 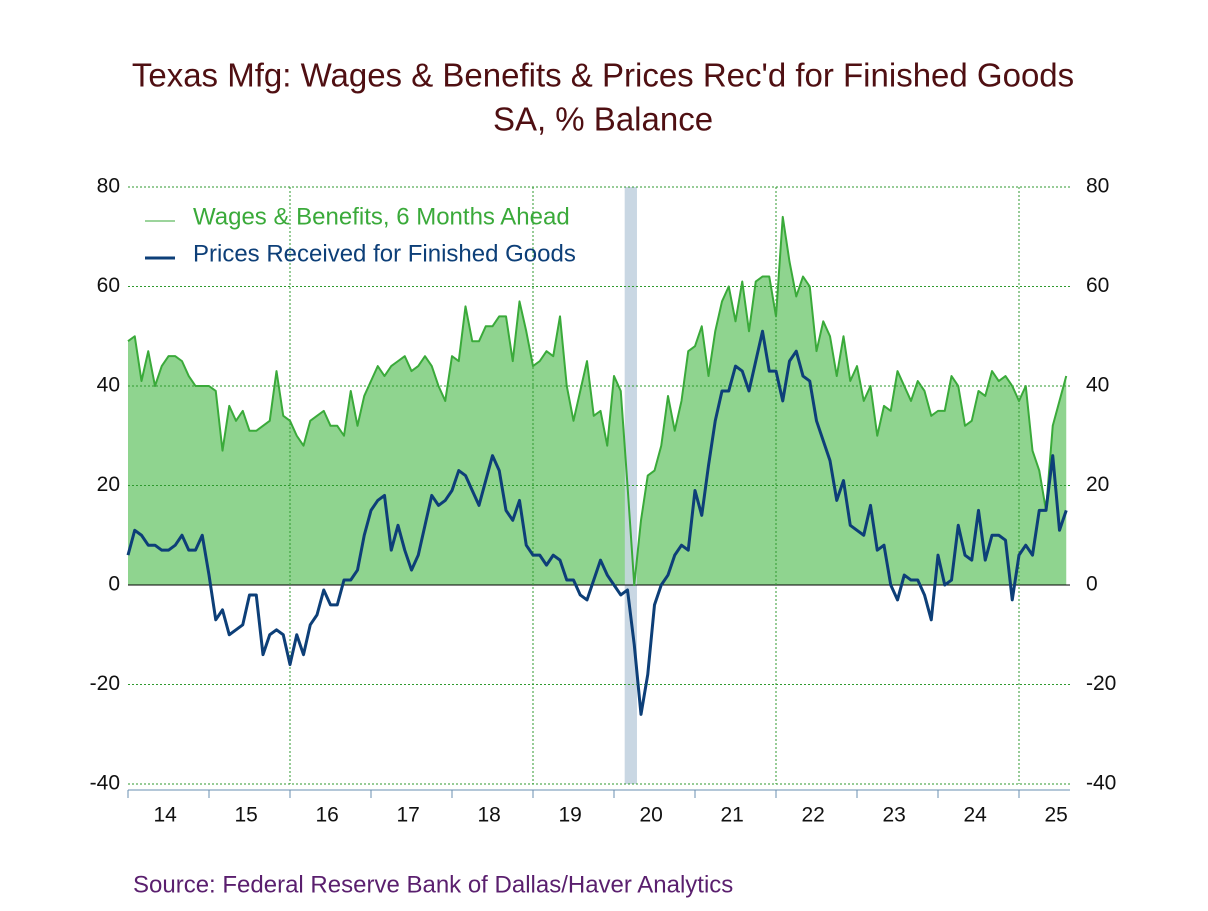 What do you see at coordinates (407, 815) in the screenshot?
I see `x-tick-label: 17` at bounding box center [407, 815].